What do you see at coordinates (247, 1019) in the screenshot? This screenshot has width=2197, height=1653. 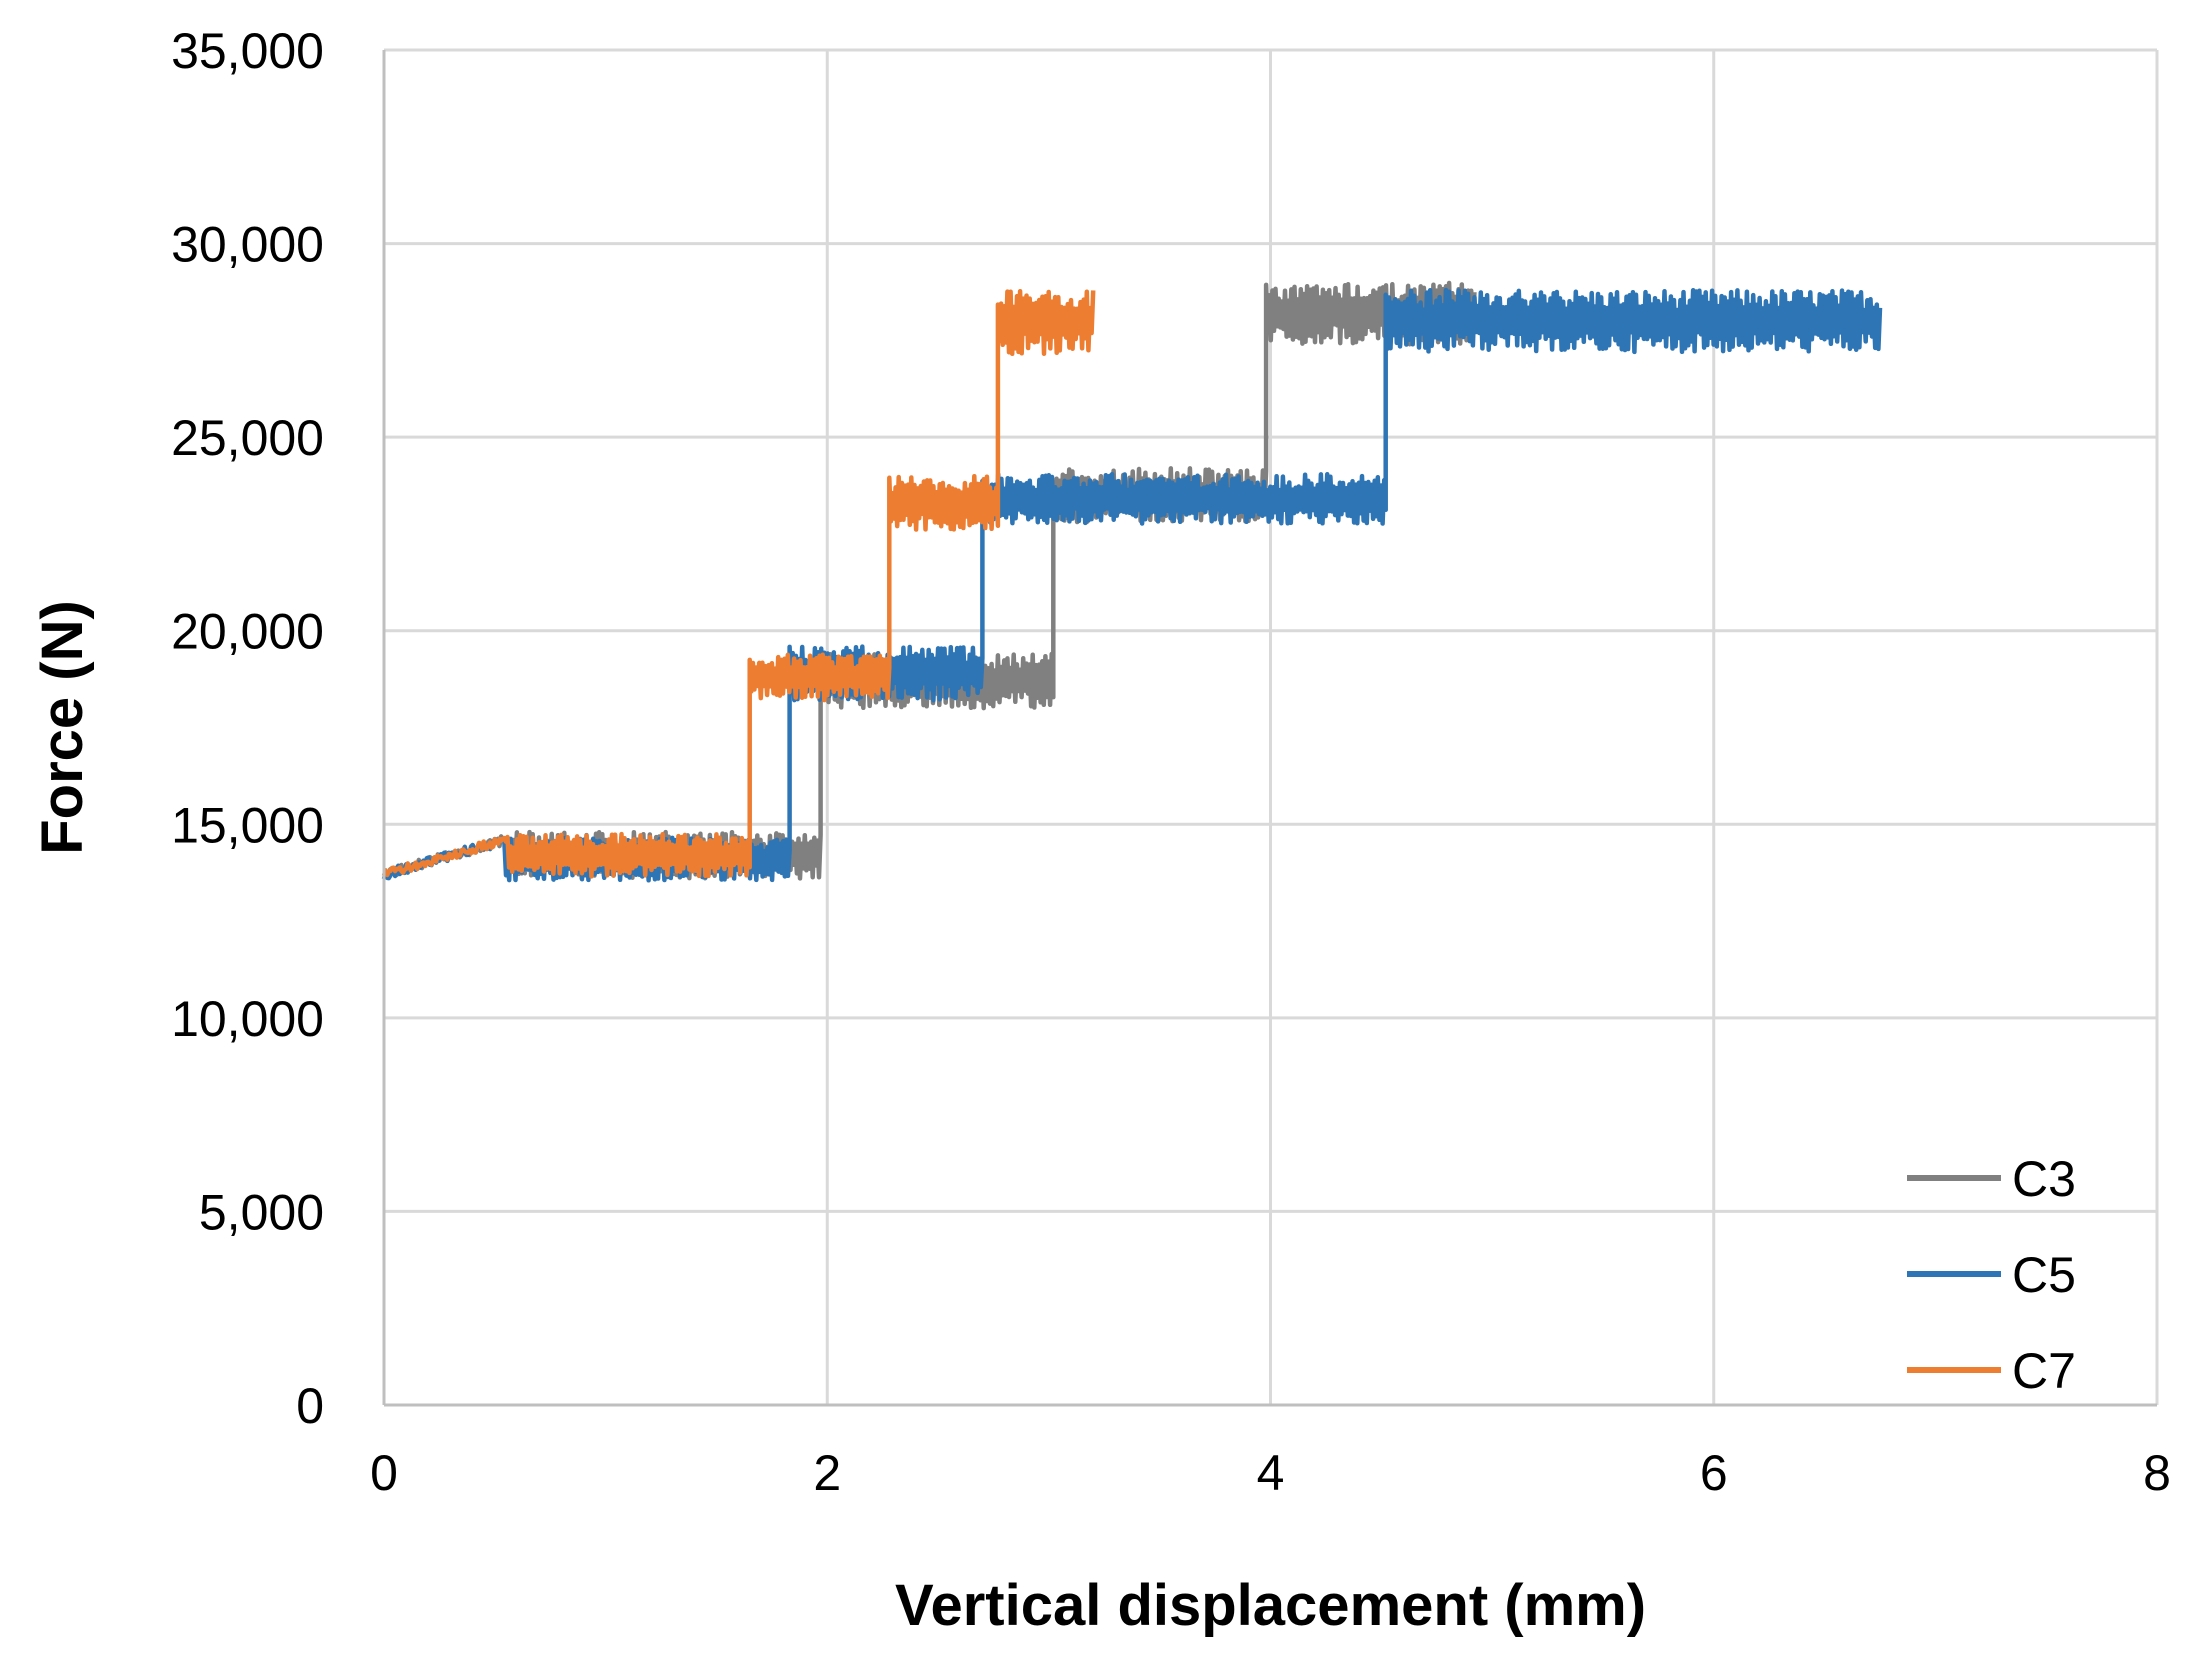 I see `y-tick-label: 10,000` at bounding box center [247, 1019].